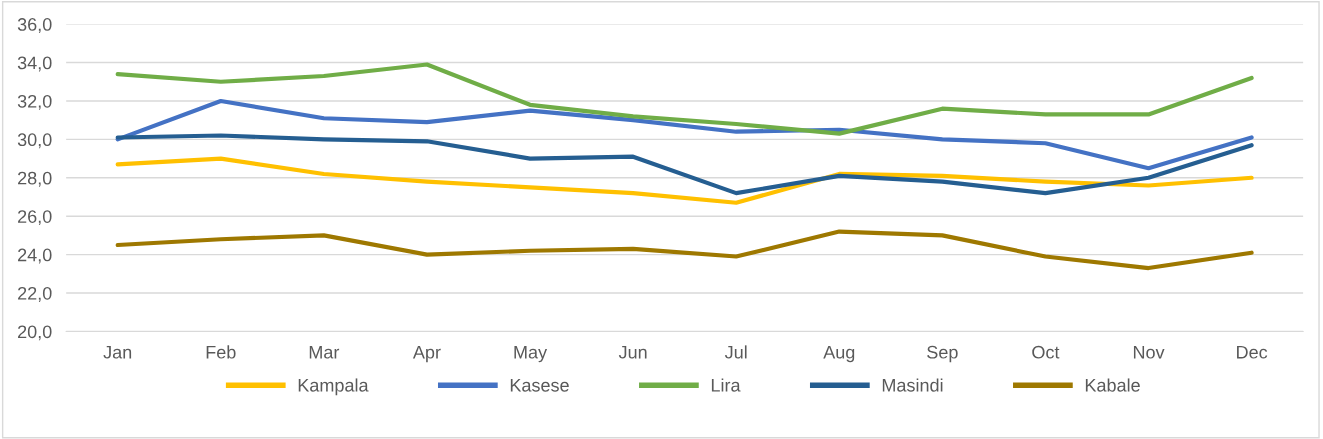  Describe the element at coordinates (632, 352) in the screenshot. I see `x-tick-label: Jun` at that location.